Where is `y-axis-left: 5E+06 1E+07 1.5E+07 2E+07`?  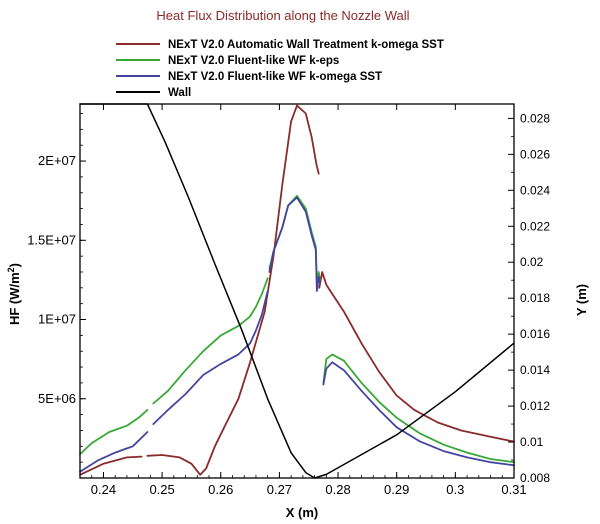 y-axis-left: 5E+06 1E+07 1.5E+07 2E+07 is located at coordinates (56, 288).